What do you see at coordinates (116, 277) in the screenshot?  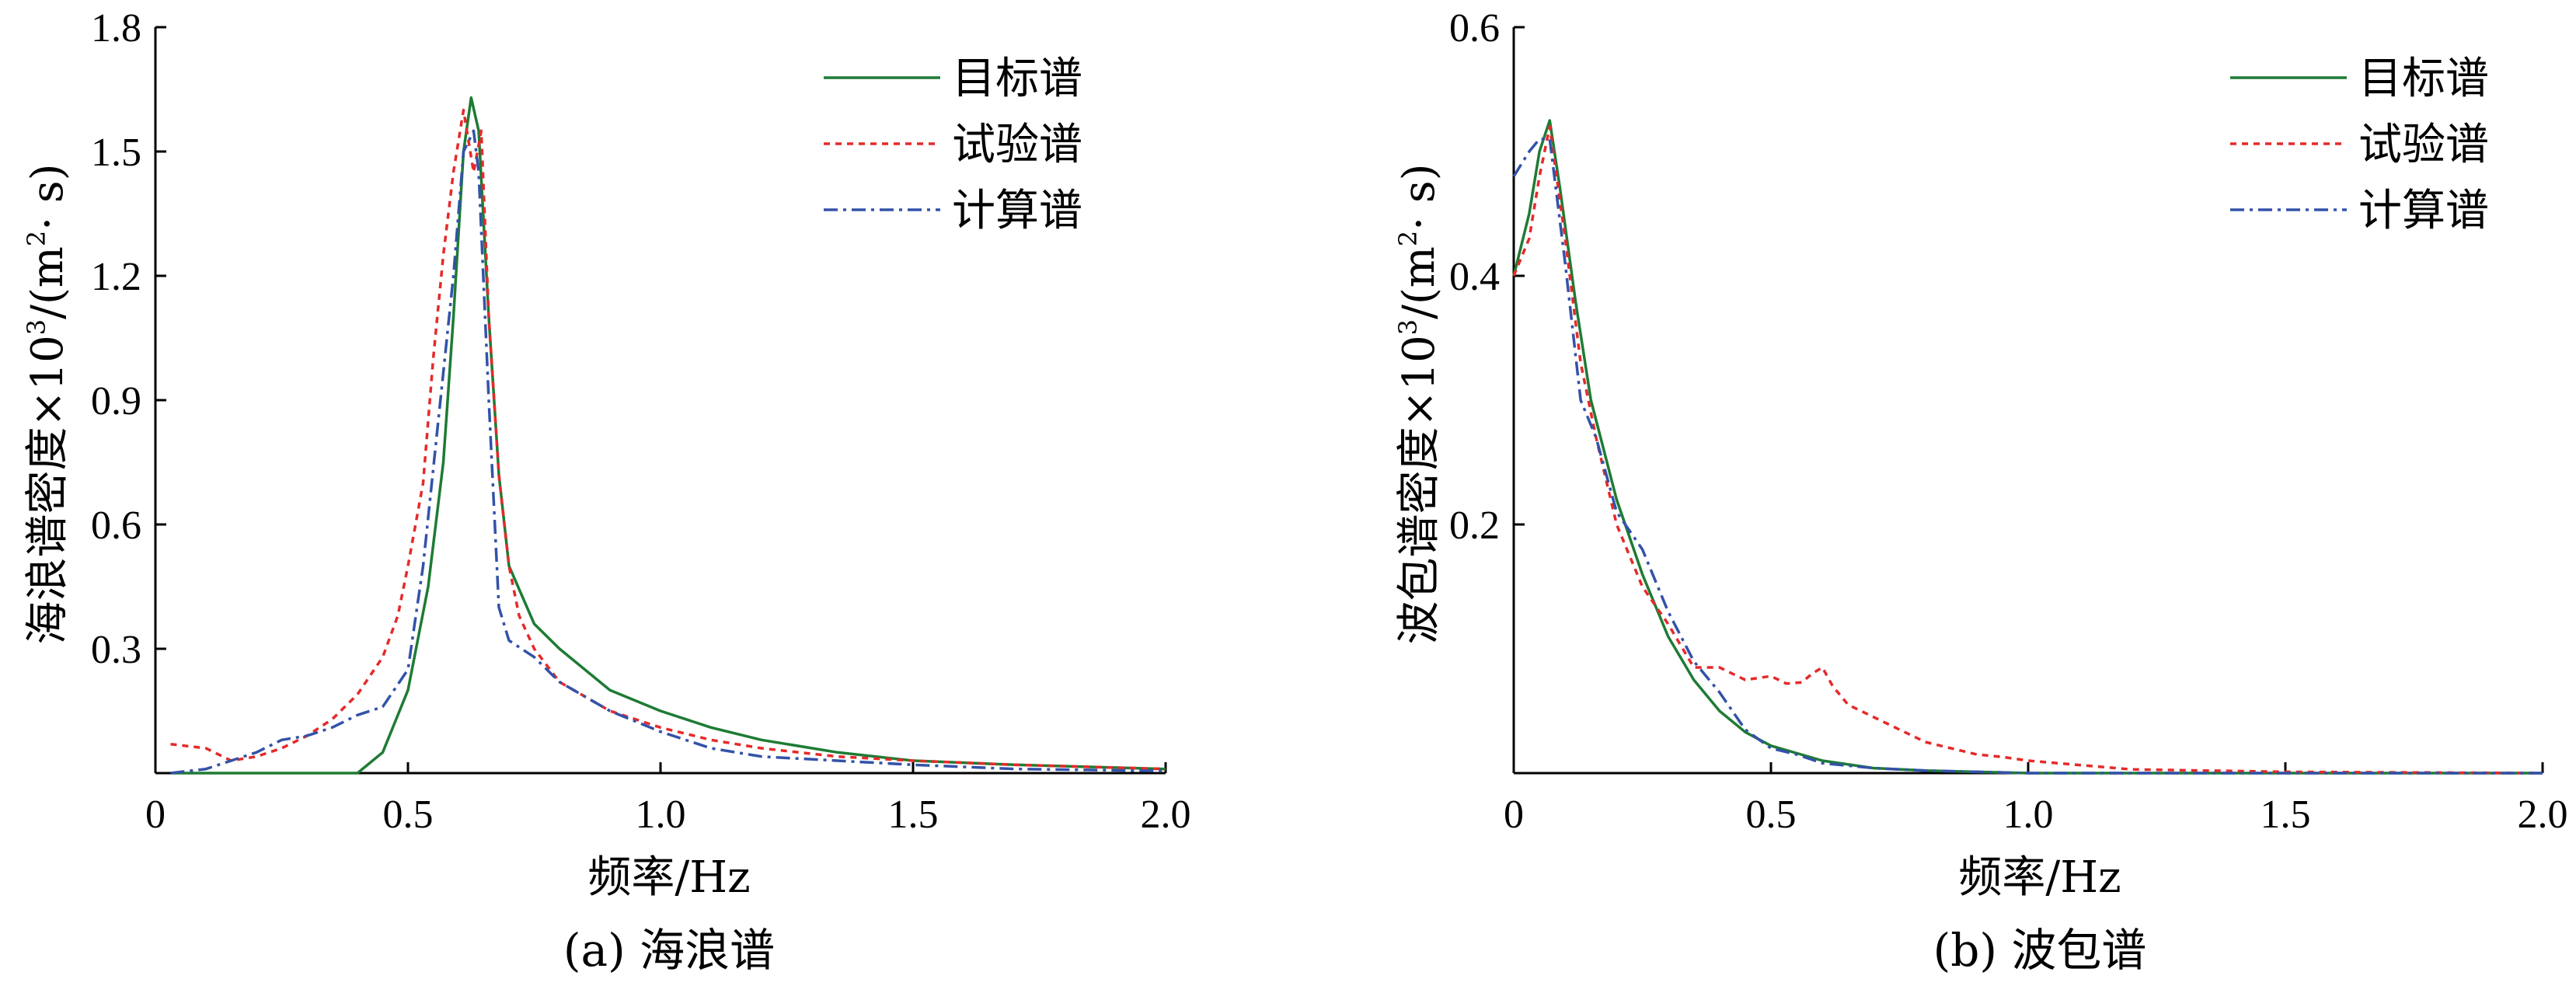 I see `y-tick-label: 1.2` at bounding box center [116, 277].